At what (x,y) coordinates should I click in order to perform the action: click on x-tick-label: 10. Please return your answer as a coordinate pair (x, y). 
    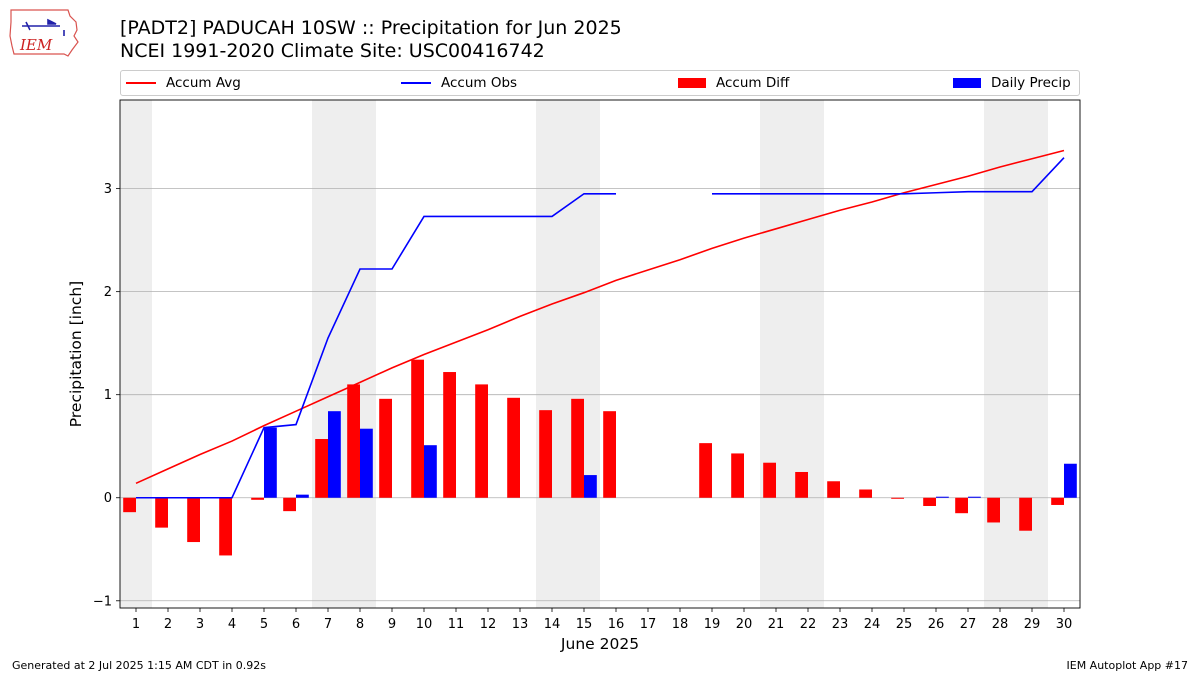
    Looking at the image, I should click on (424, 624).